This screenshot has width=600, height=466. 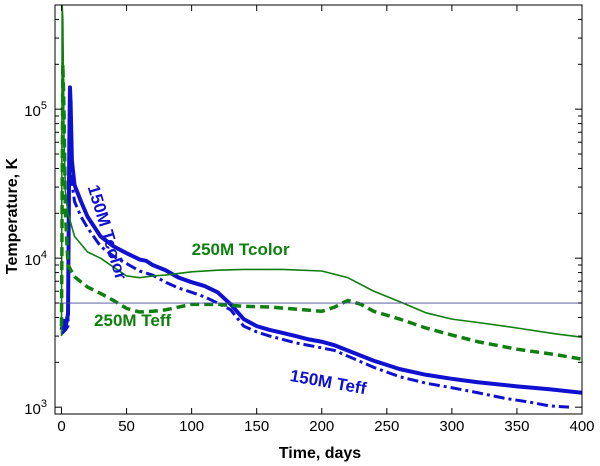 I want to click on x-tick-label: 150, so click(x=256, y=426).